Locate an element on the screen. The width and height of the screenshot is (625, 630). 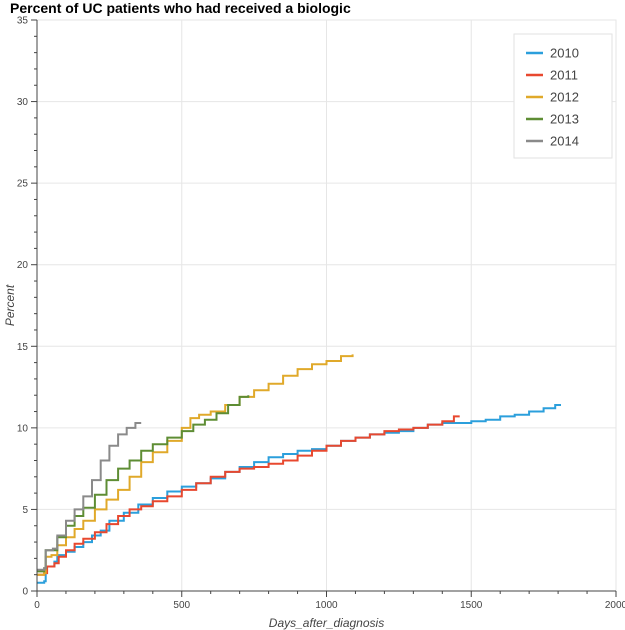
y-axis-label: Percent is located at coordinates (10, 305).